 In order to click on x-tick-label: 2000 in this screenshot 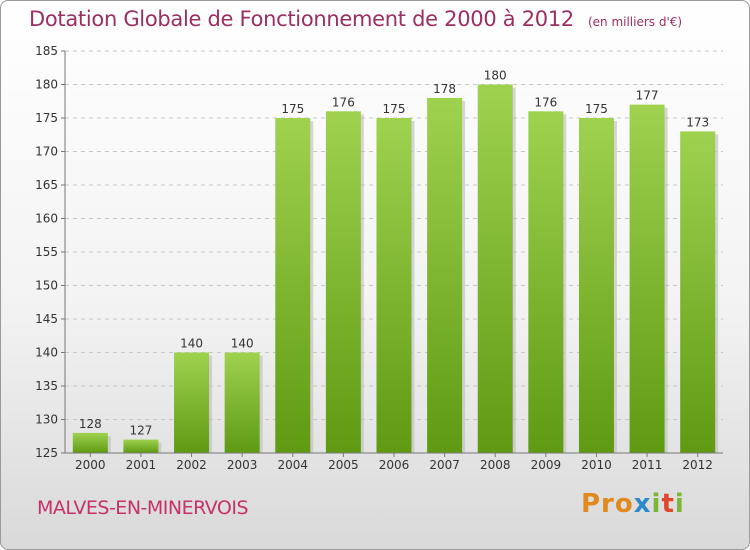, I will do `click(90, 465)`.